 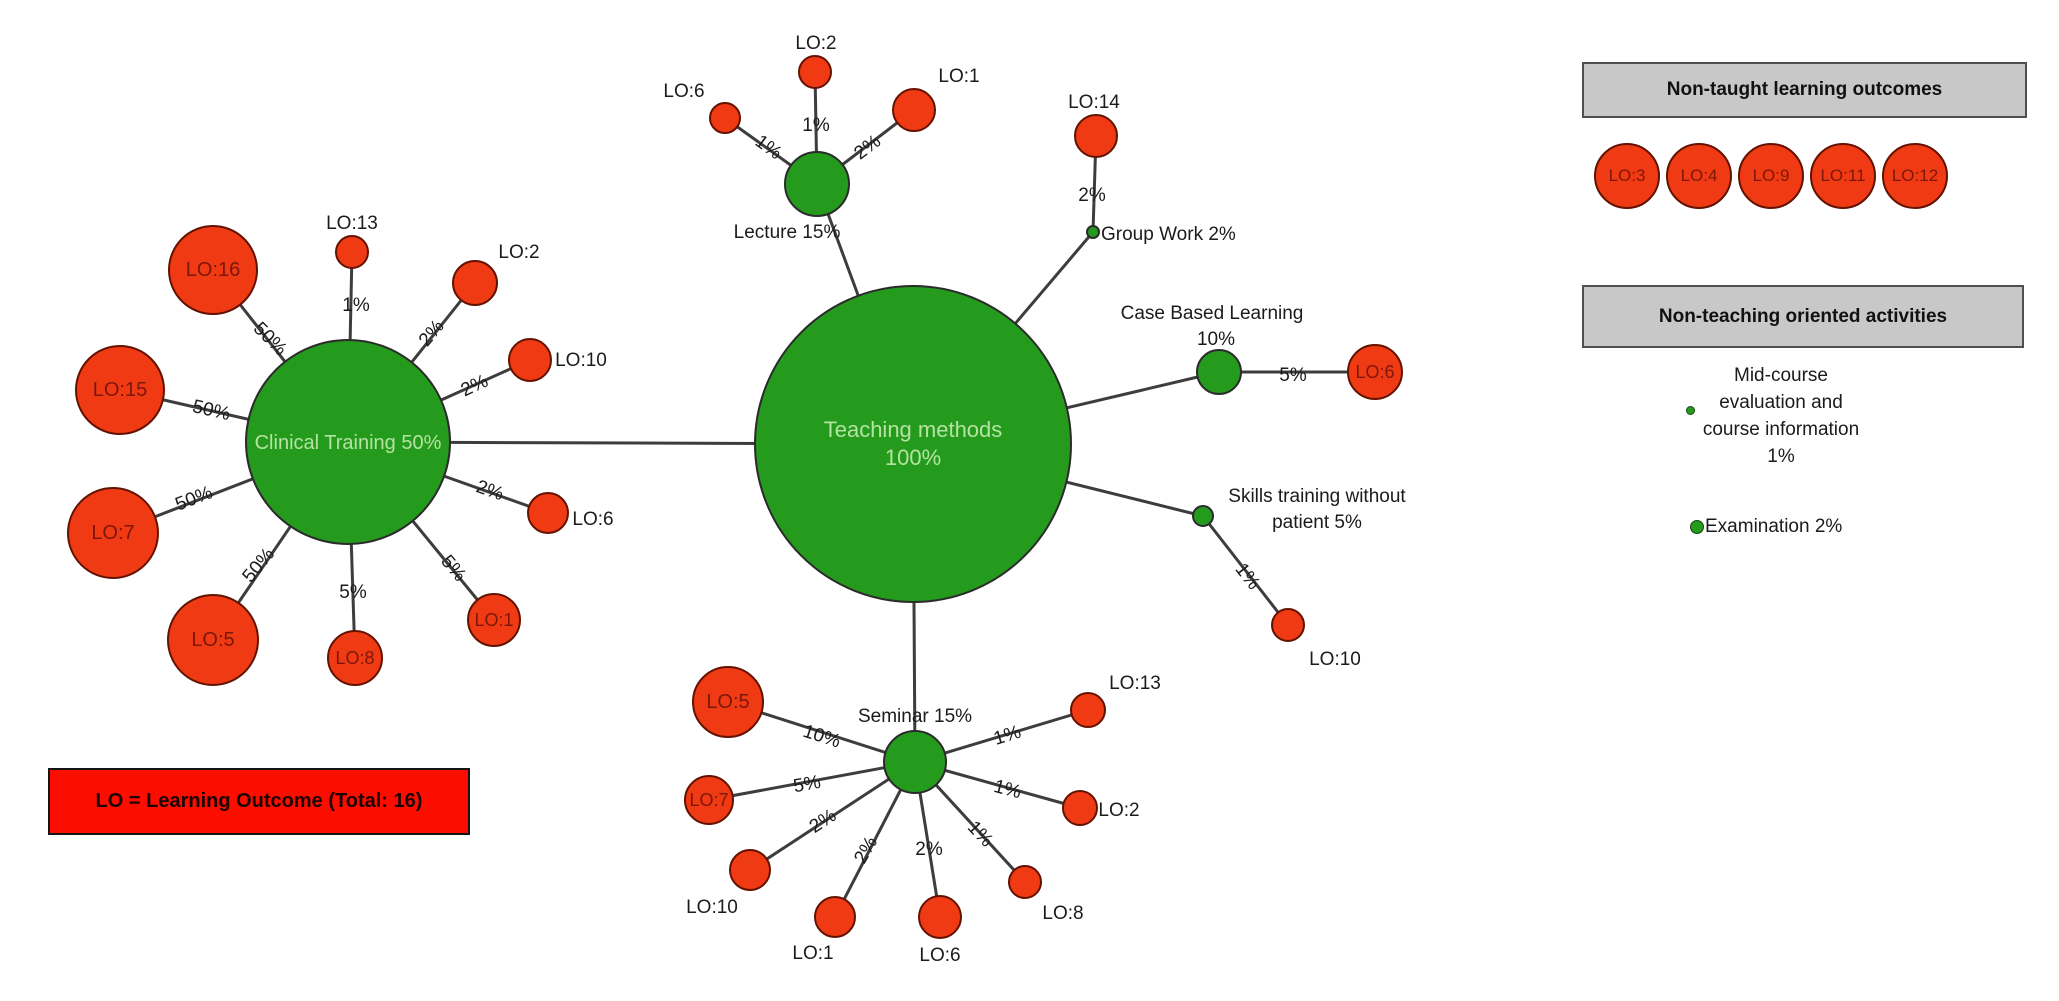 I want to click on node-clinical-lo8-circle, so click(x=355, y=658).